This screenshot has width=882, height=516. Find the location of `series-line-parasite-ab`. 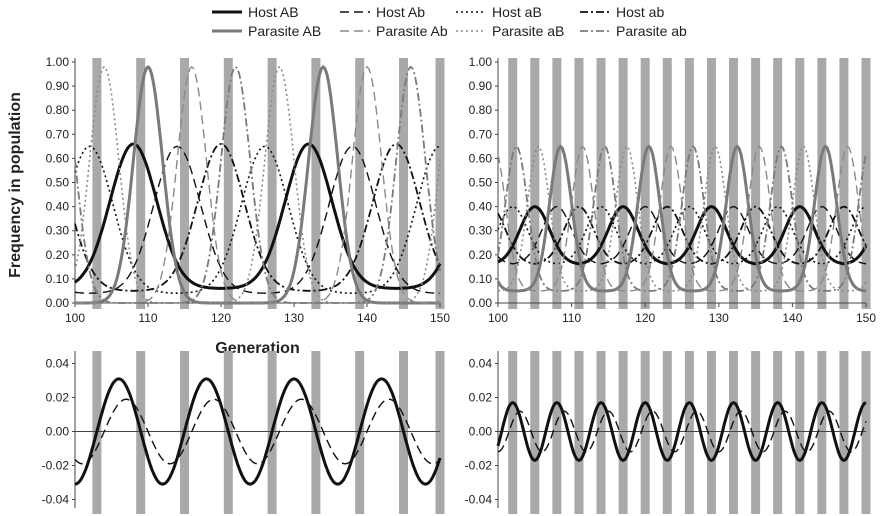

series-line-parasite-ab is located at coordinates (681, 218).